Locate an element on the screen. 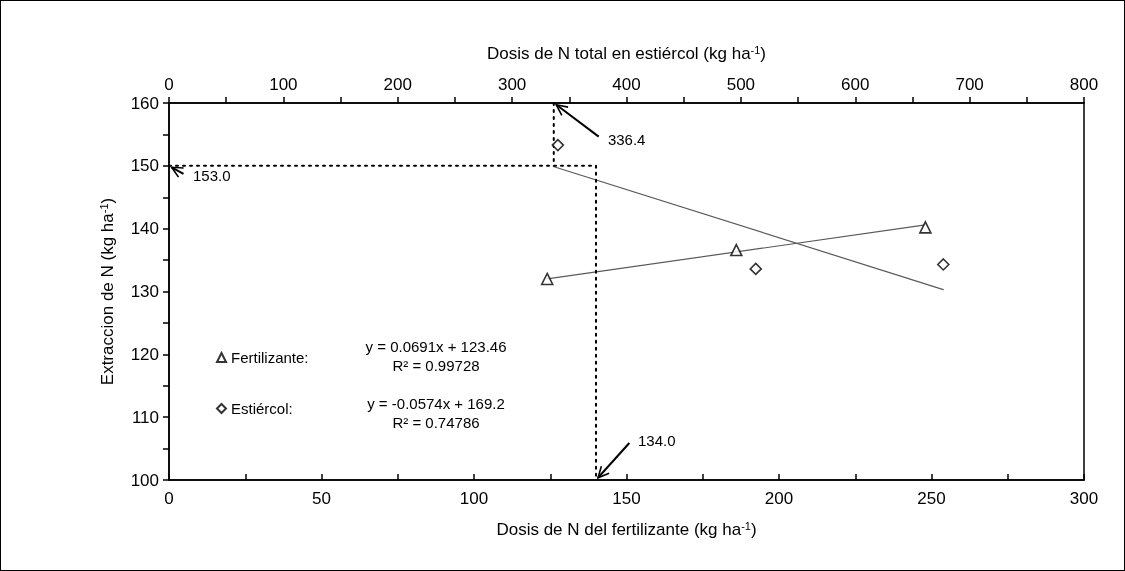 This screenshot has width=1125, height=571. x2-tick-label: 700 is located at coordinates (969, 84).